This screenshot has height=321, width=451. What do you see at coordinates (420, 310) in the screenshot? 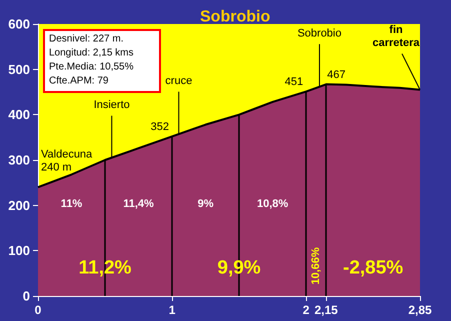
I see `x-tick-label: 2,85` at bounding box center [420, 310].